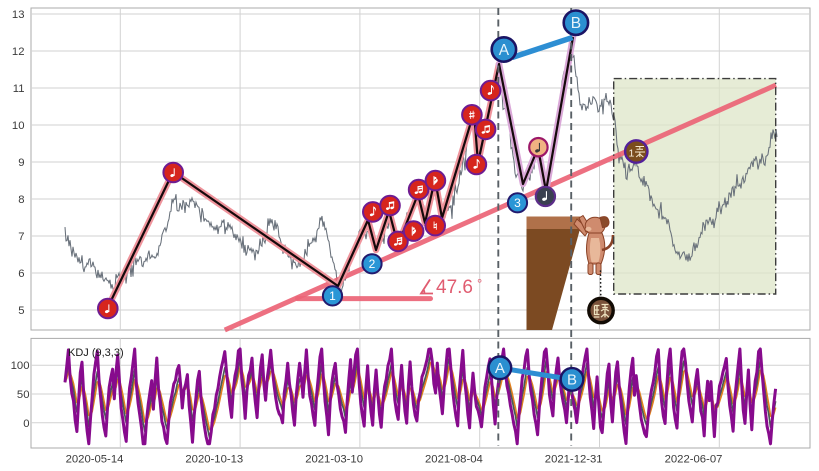 The image size is (819, 471). Describe the element at coordinates (18, 126) in the screenshot. I see `svg-text: 10` at that location.